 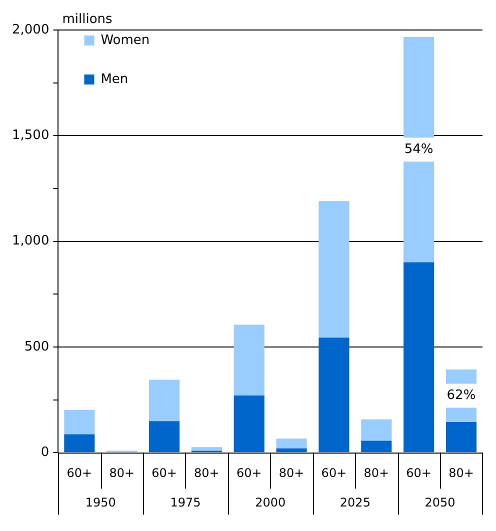 What do you see at coordinates (31, 30) in the screenshot?
I see `y-tick-label: 2,000` at bounding box center [31, 30].